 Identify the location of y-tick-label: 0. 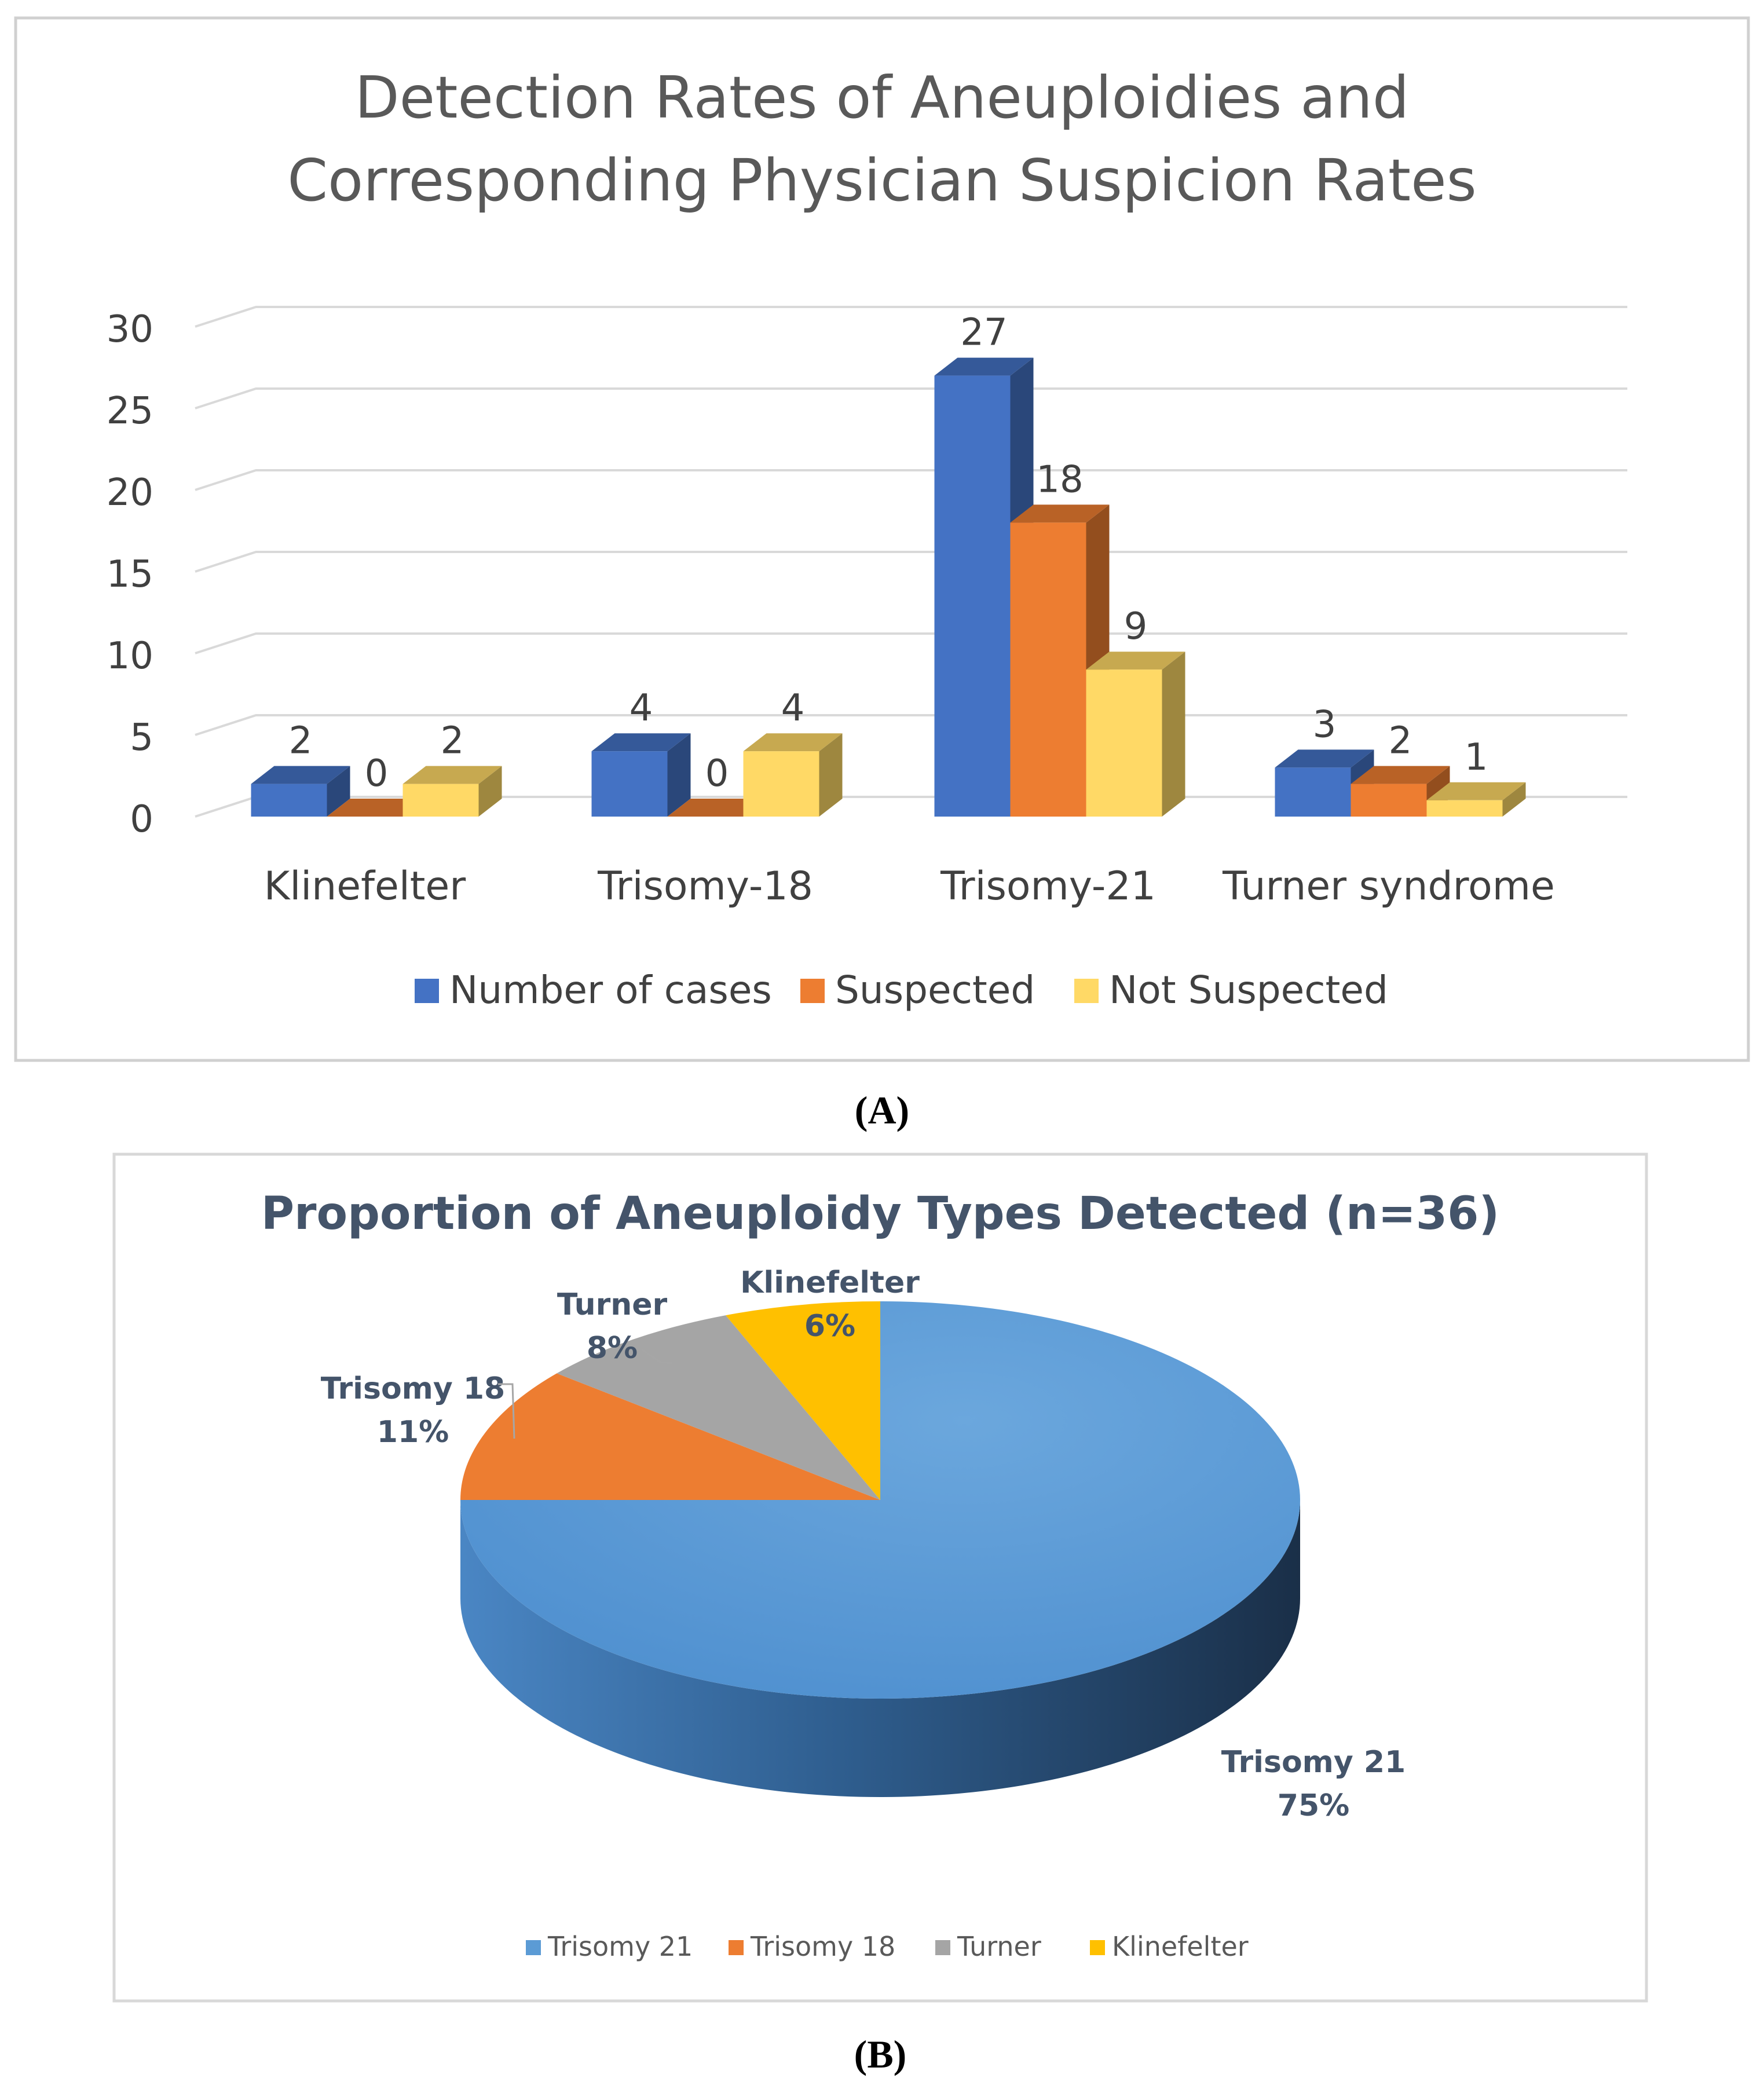
(141, 819).